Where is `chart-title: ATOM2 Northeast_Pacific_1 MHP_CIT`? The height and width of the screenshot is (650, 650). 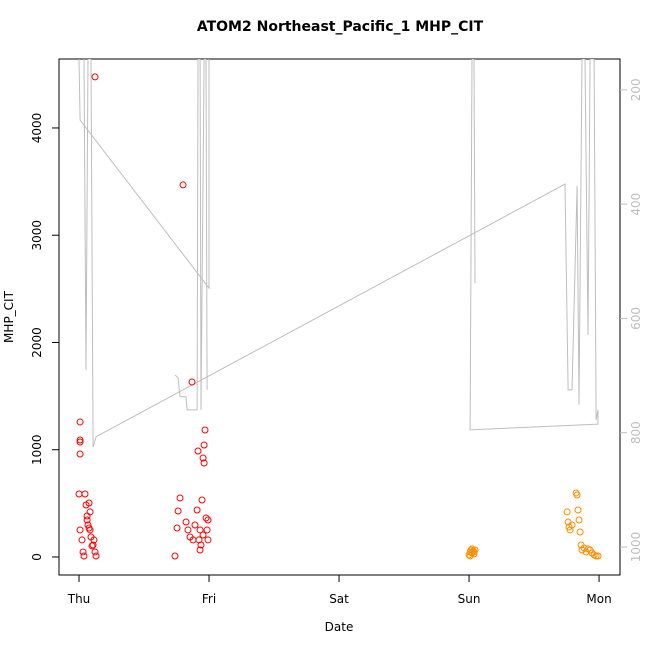 chart-title: ATOM2 Northeast_Pacific_1 MHP_CIT is located at coordinates (340, 27).